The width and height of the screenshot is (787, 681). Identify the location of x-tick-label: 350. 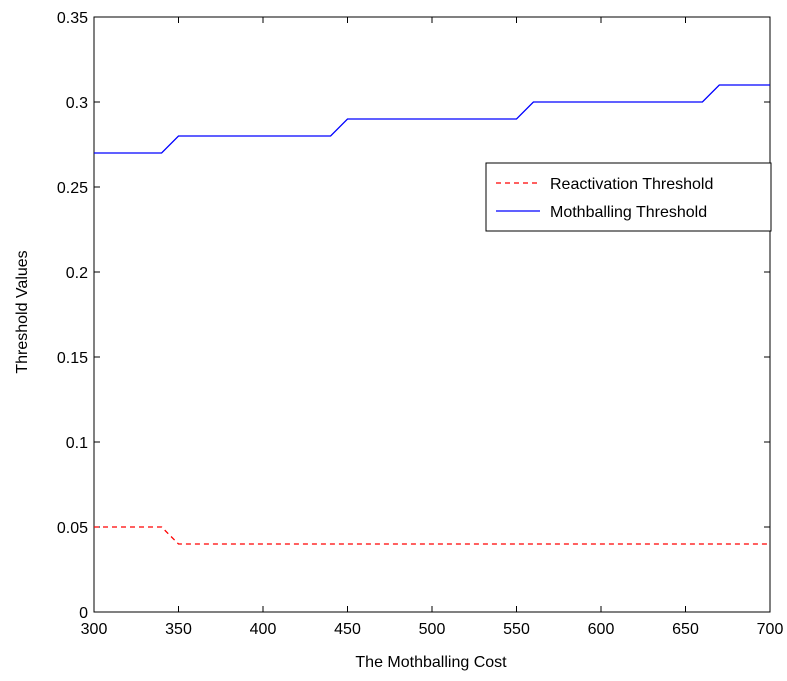
(178, 629).